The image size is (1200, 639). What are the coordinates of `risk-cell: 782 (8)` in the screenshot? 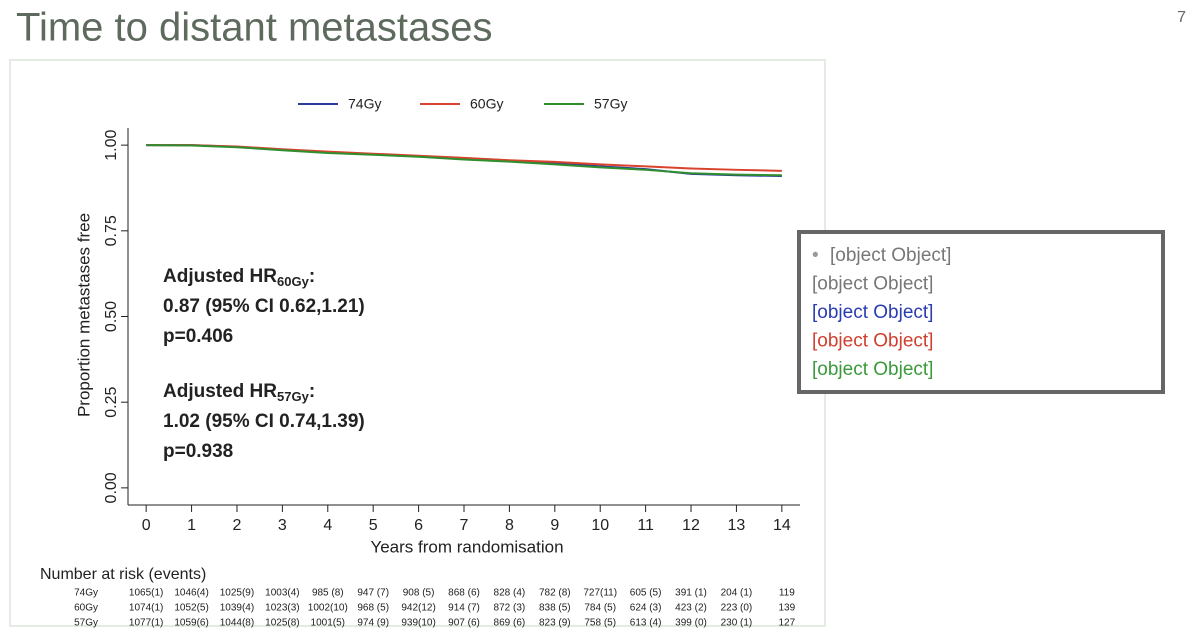 It's located at (555, 593).